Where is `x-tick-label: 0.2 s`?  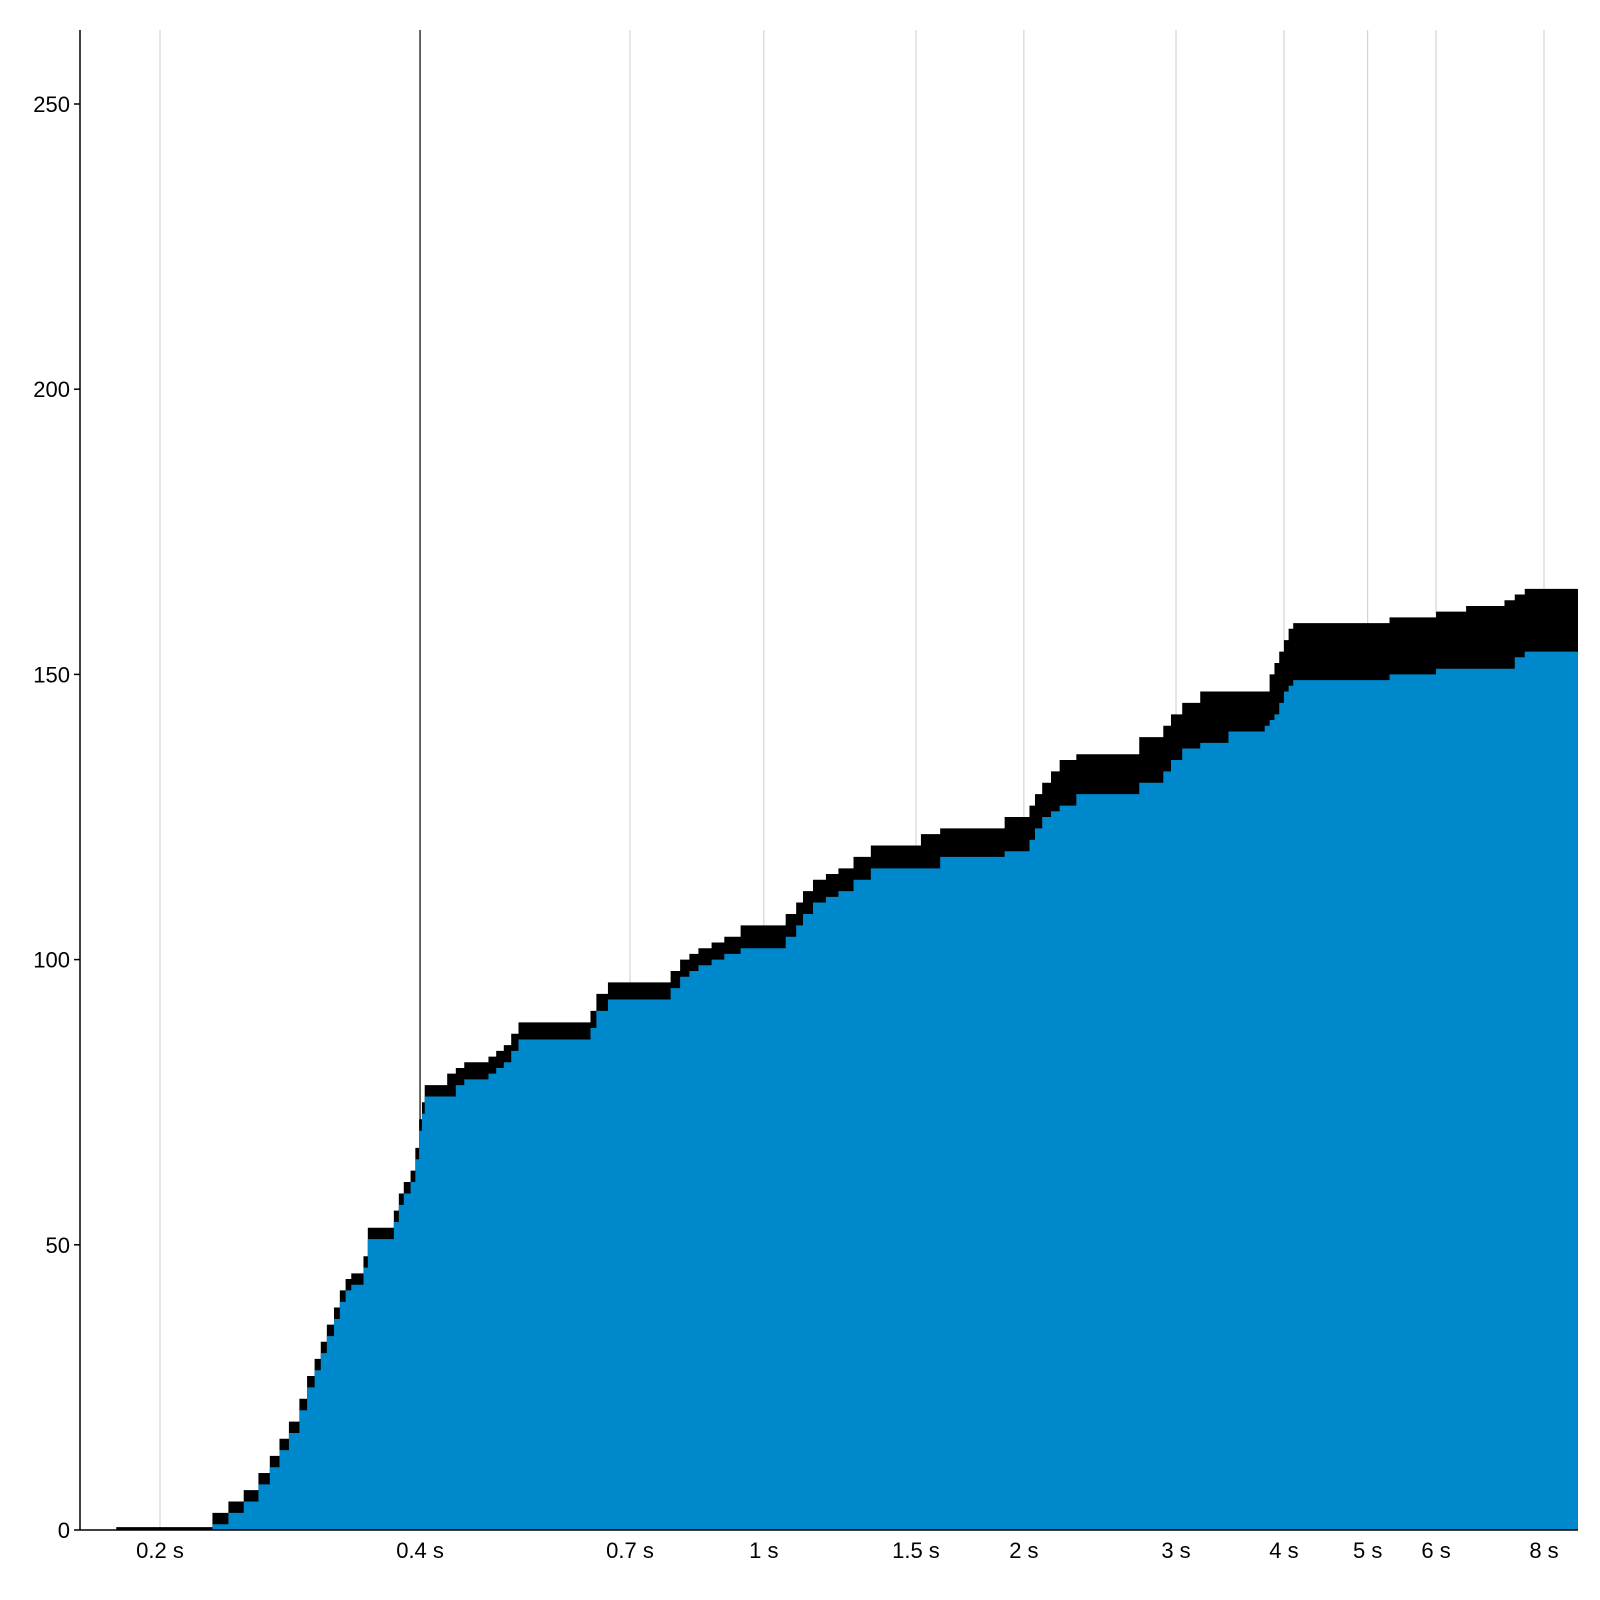 x-tick-label: 0.2 s is located at coordinates (160, 1550).